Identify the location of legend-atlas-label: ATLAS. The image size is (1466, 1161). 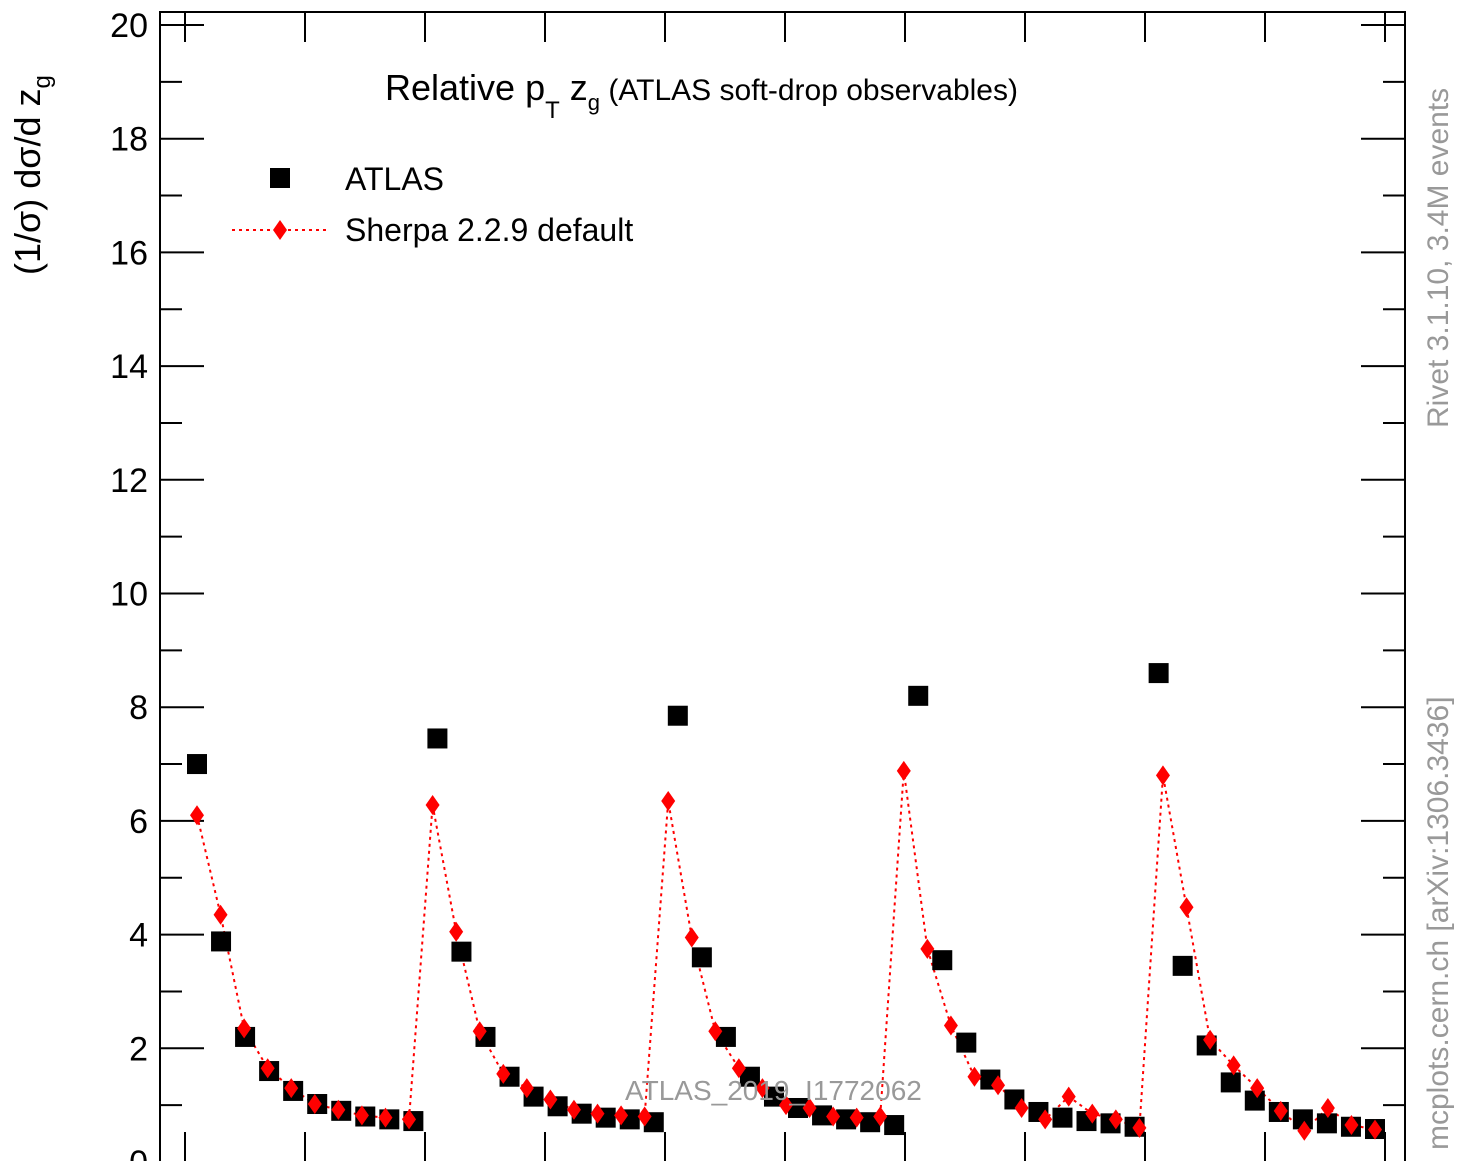
(394, 179).